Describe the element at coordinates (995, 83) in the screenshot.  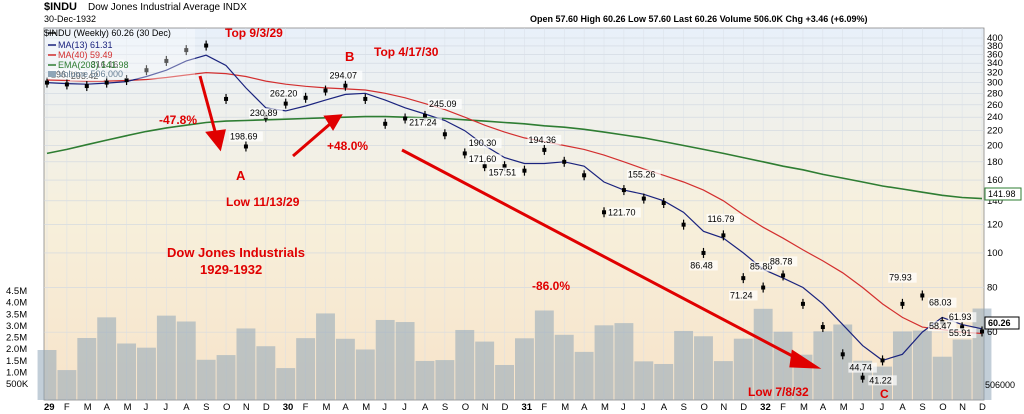
I see `y-tick-label: 300` at that location.